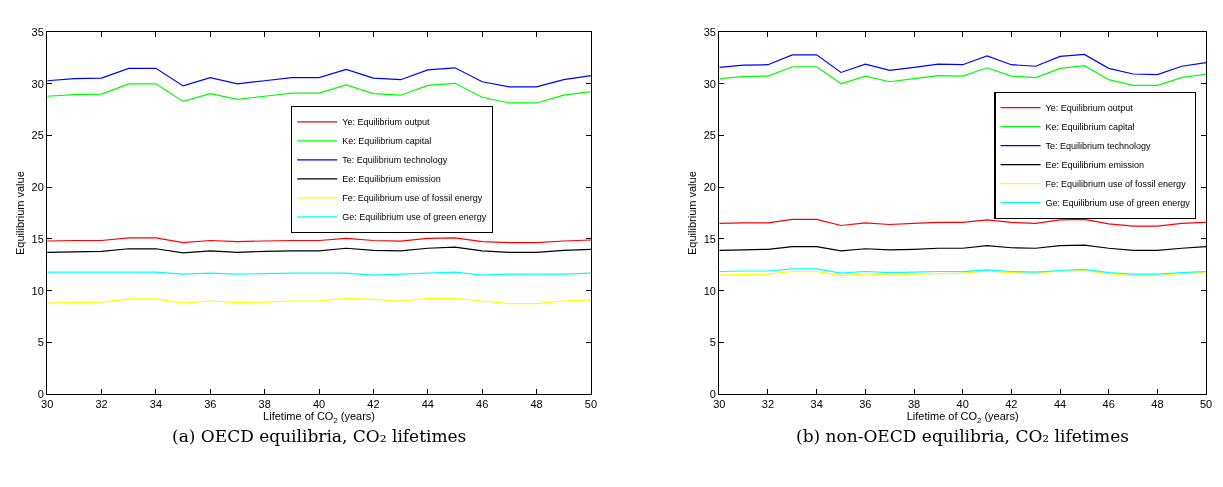 The height and width of the screenshot is (487, 1223). Describe the element at coordinates (319, 436) in the screenshot. I see `text: (a) OECD equilibria, CO₂ lifetimes` at that location.